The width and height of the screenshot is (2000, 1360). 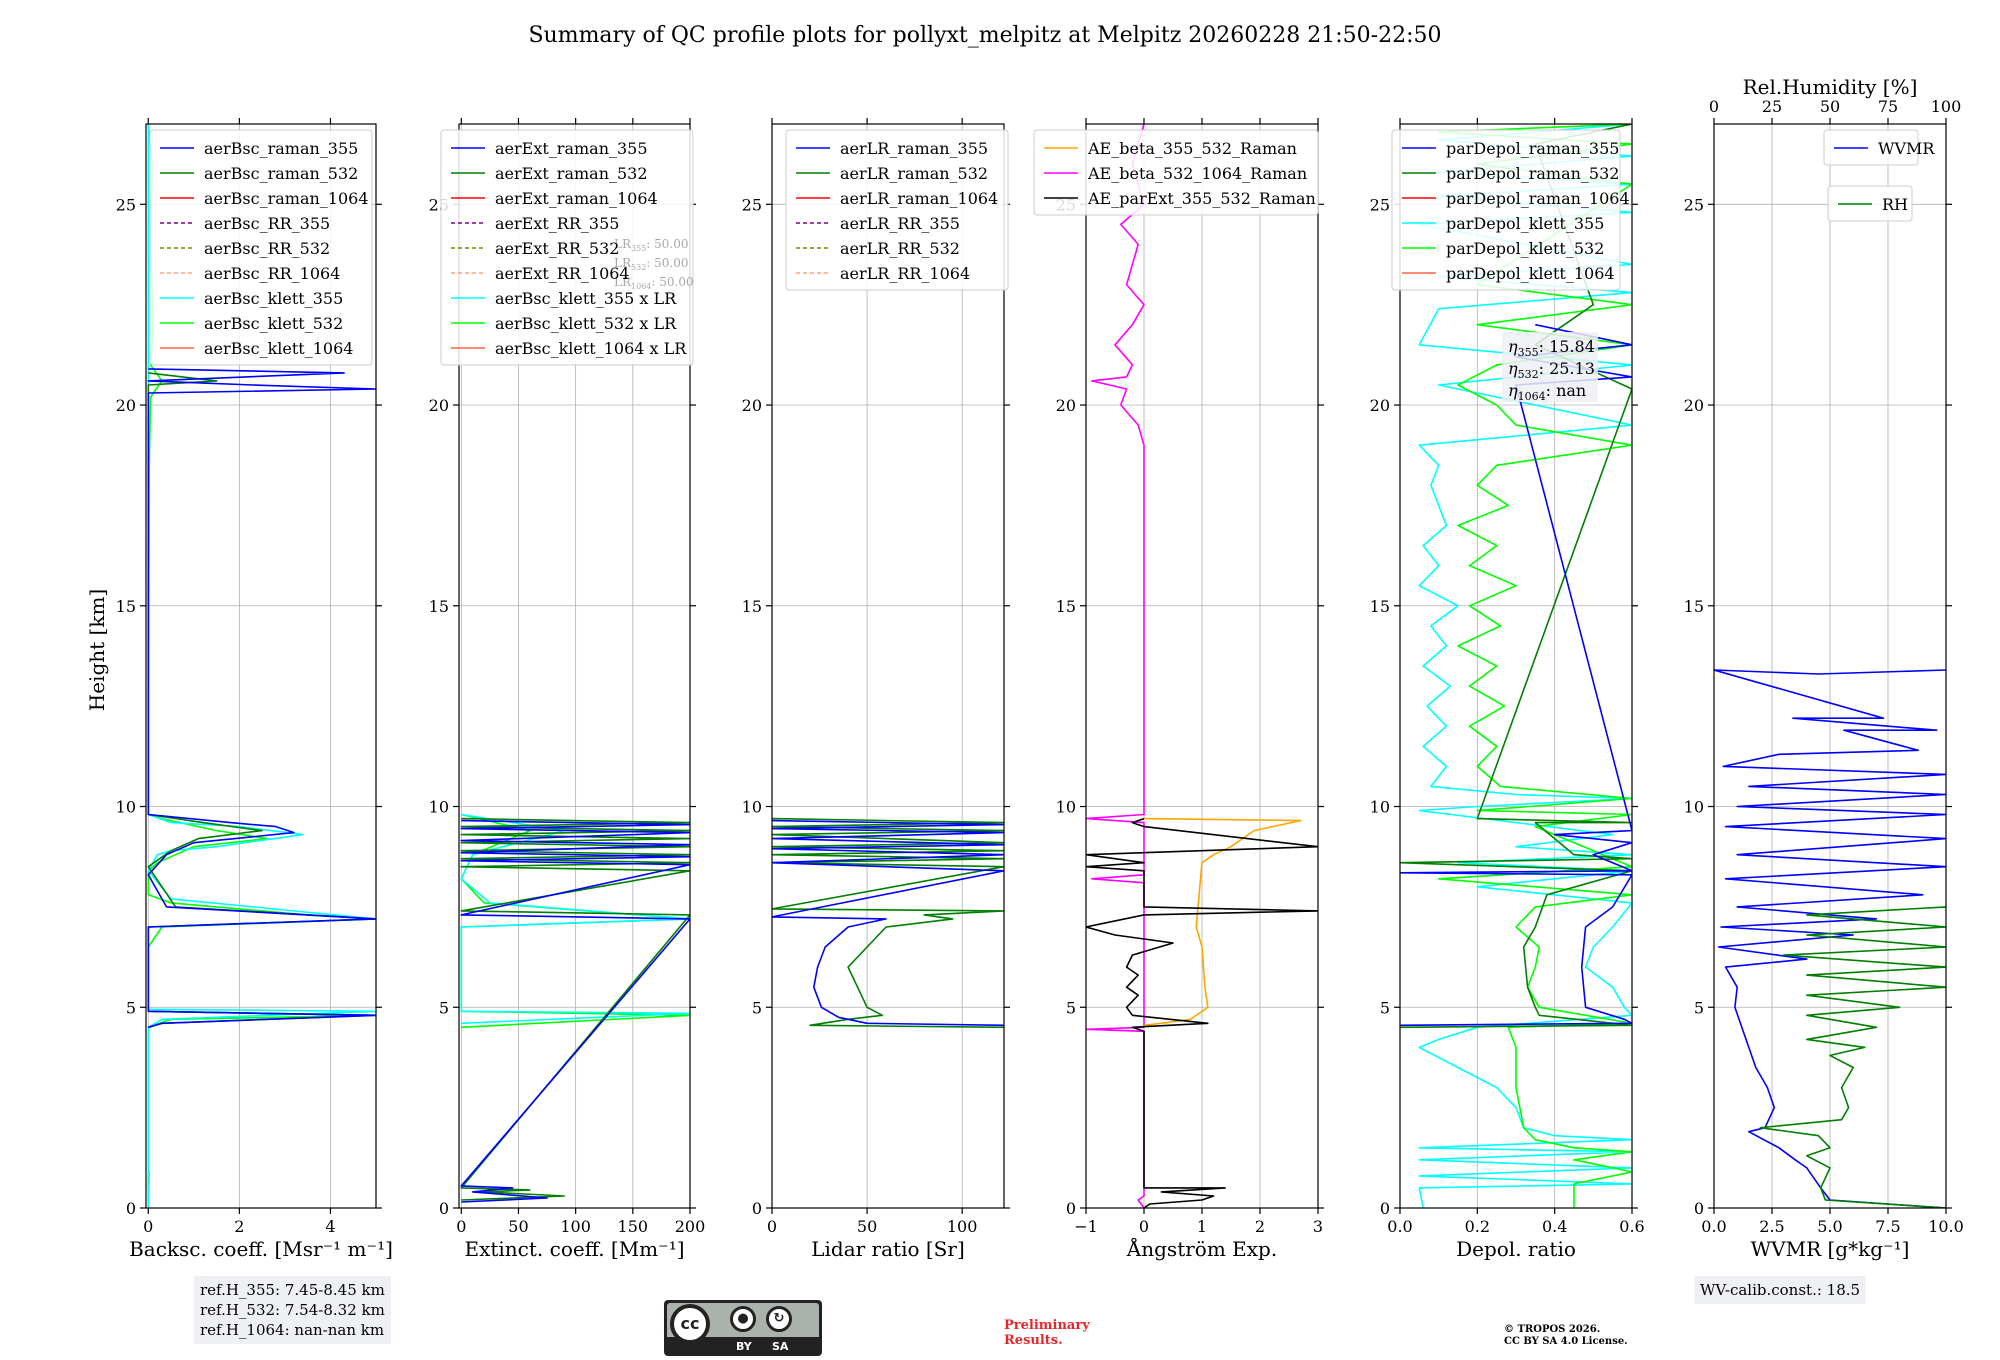 What do you see at coordinates (1946, 106) in the screenshot?
I see `top-x-tick-label: 100` at bounding box center [1946, 106].